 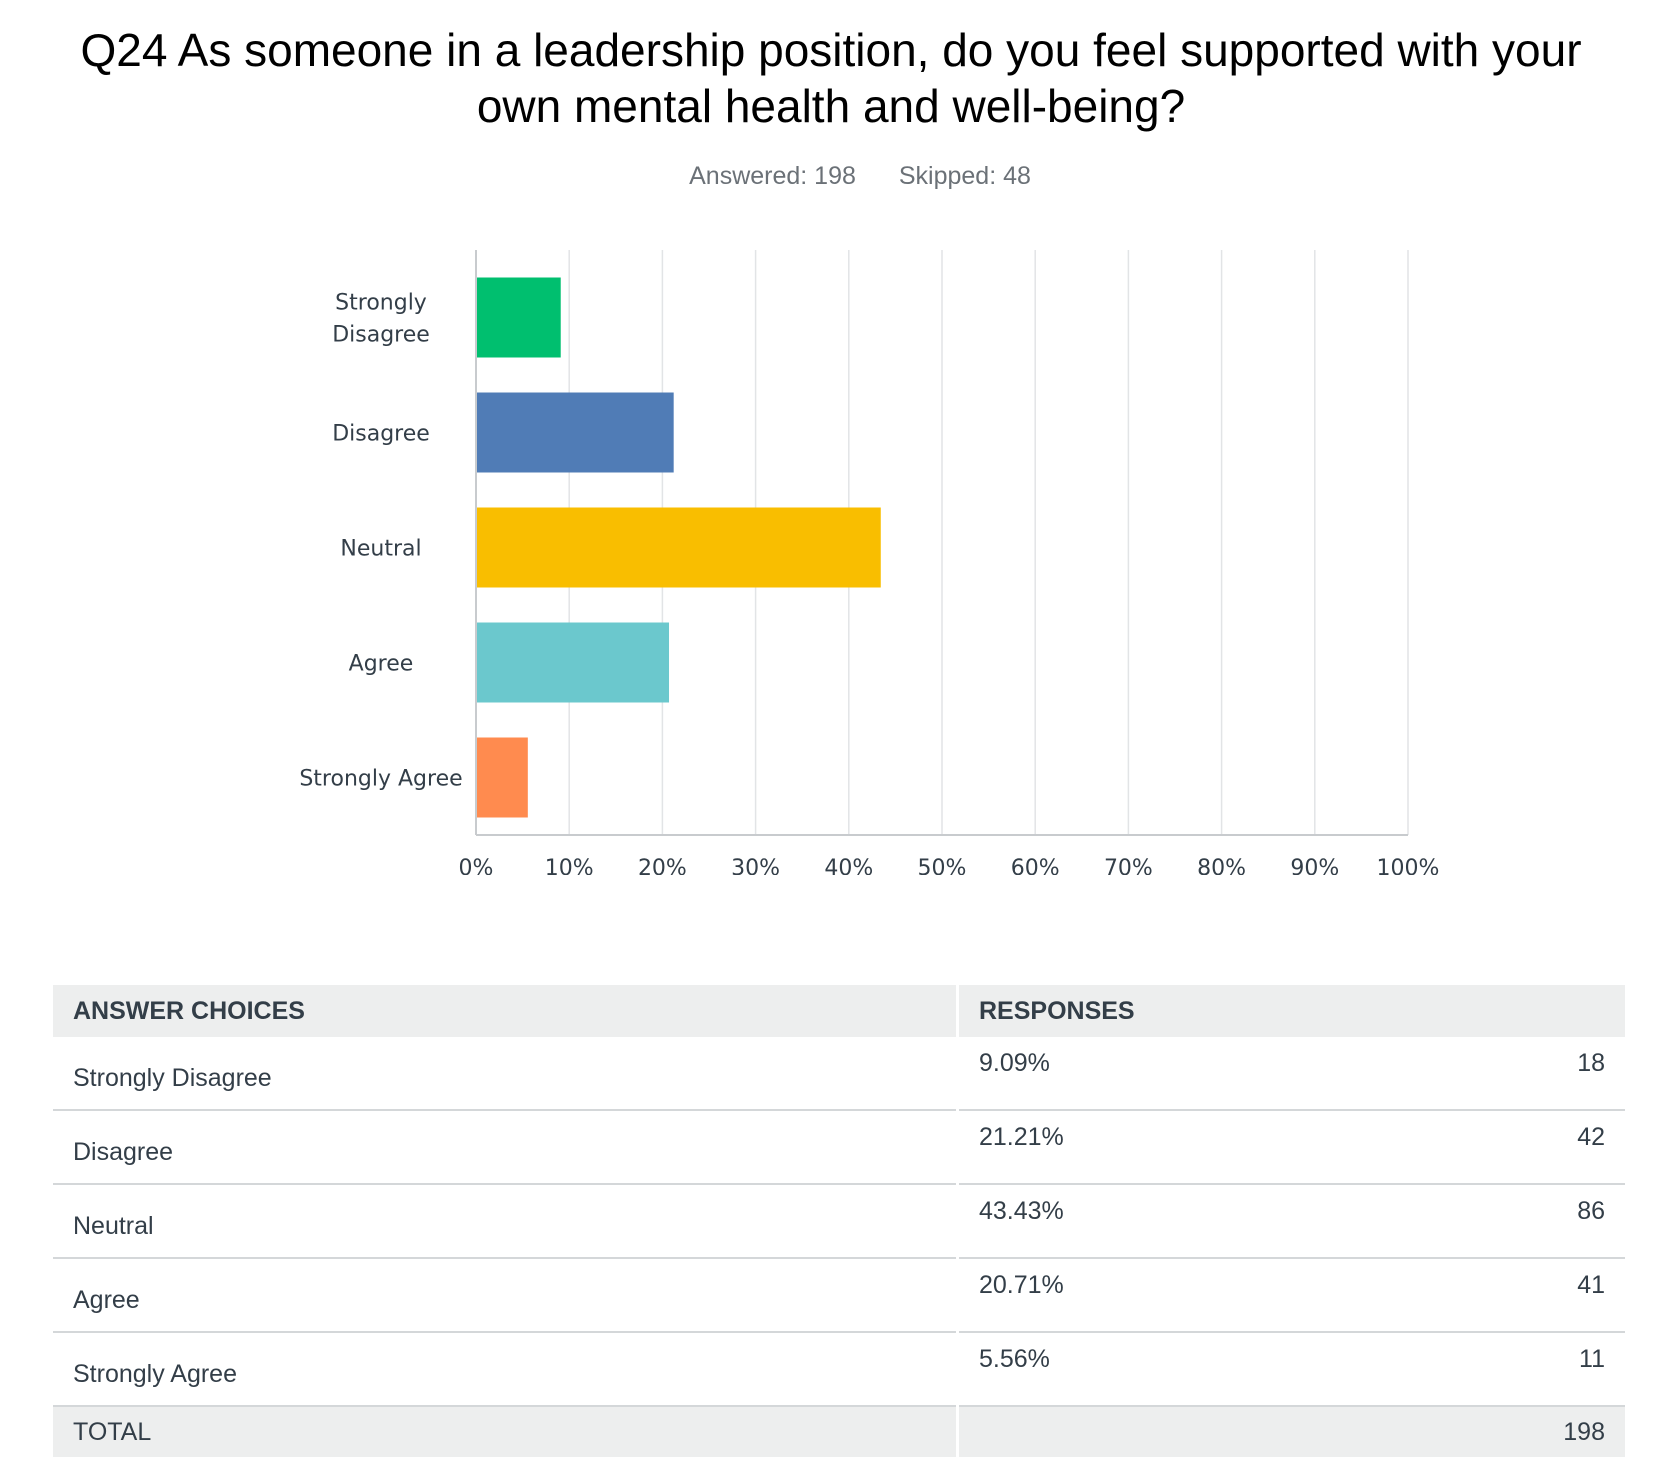 I want to click on y-category-label: Strongly Agree, so click(x=380, y=779).